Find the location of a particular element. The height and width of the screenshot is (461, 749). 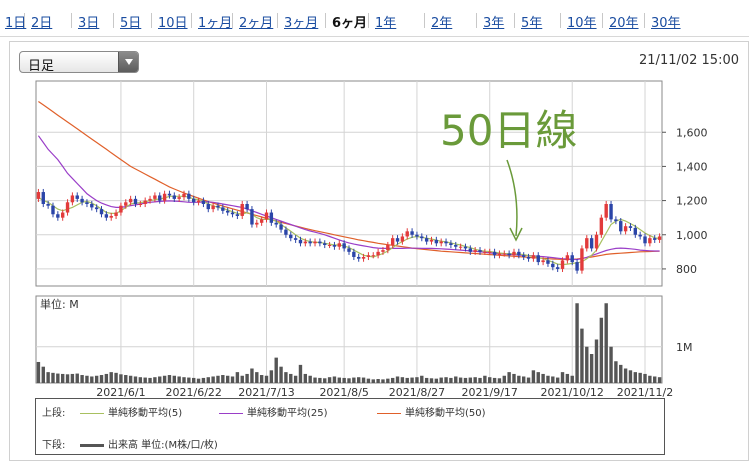

tab-2日: 2日 is located at coordinates (42, 23).